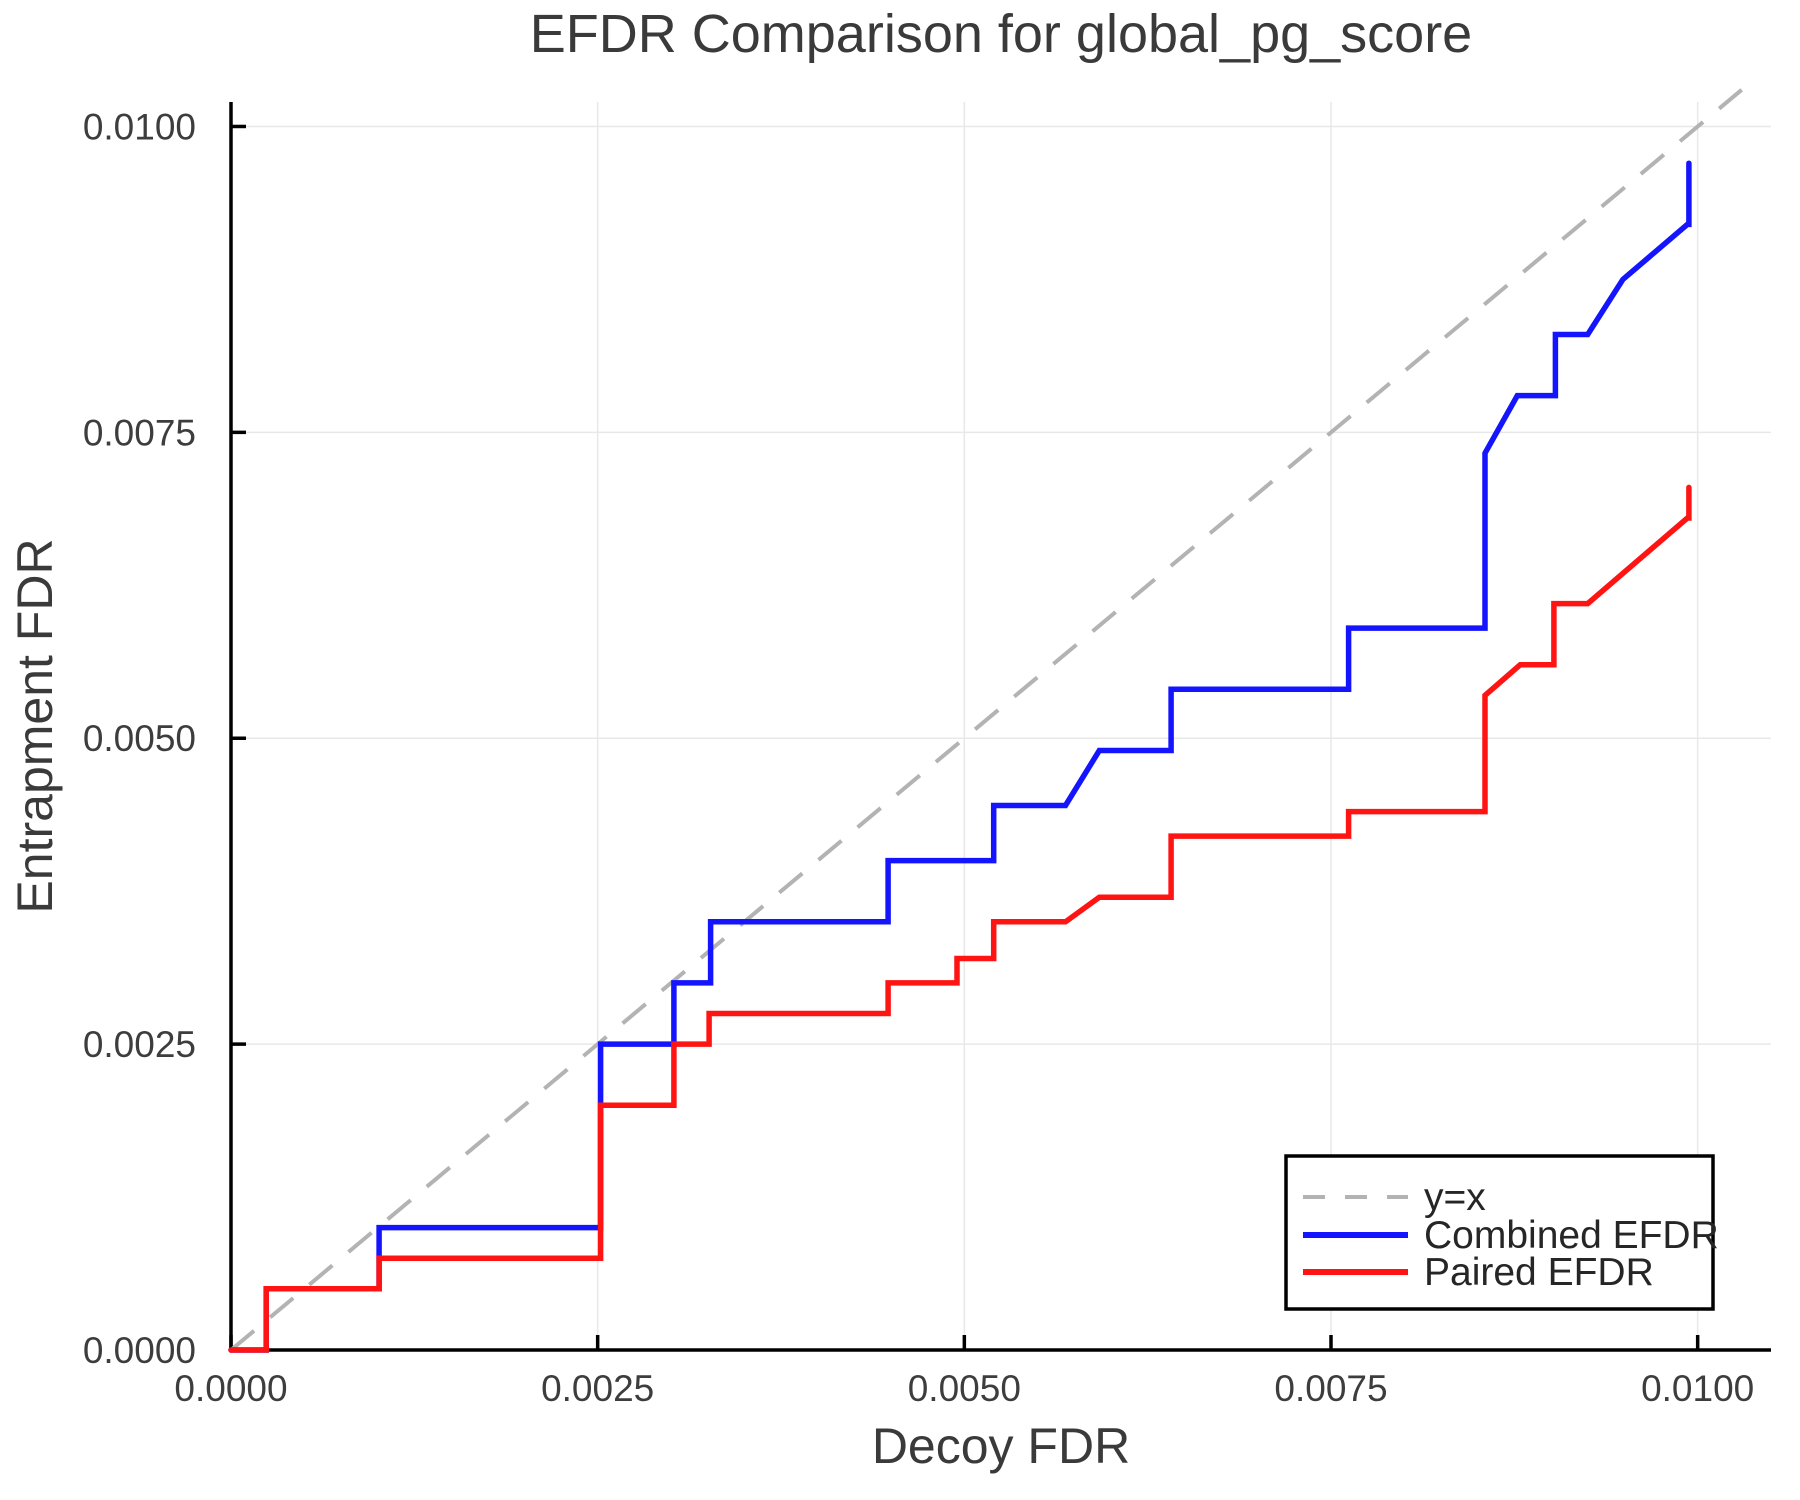 The width and height of the screenshot is (1800, 1500). I want to click on legend-entry-paired-efdr: Paired EFDR, so click(1478, 1272).